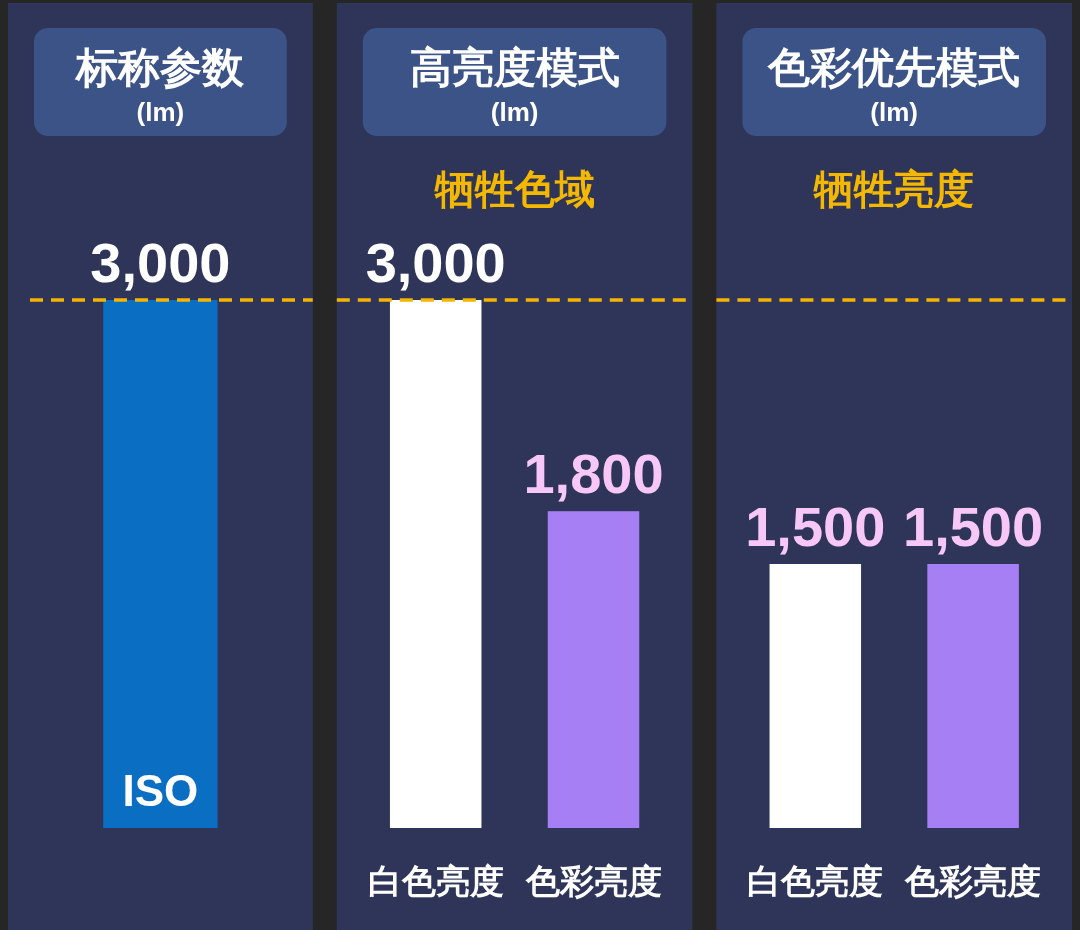  Describe the element at coordinates (514, 67) in the screenshot. I see `title: 高亮度模式` at that location.